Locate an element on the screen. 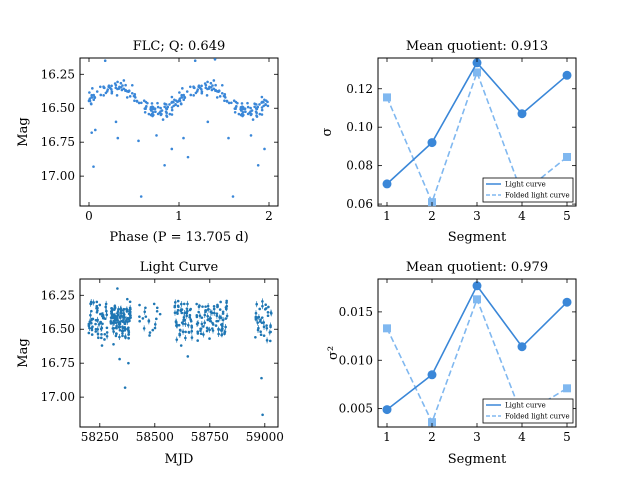 This screenshot has width=640, height=480. variance-point-folded is located at coordinates (567, 388).